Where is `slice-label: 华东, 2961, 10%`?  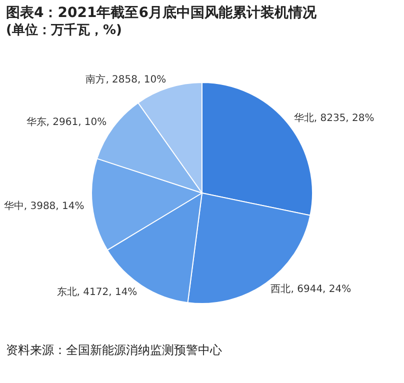 slice-label: 华东, 2961, 10% is located at coordinates (66, 122).